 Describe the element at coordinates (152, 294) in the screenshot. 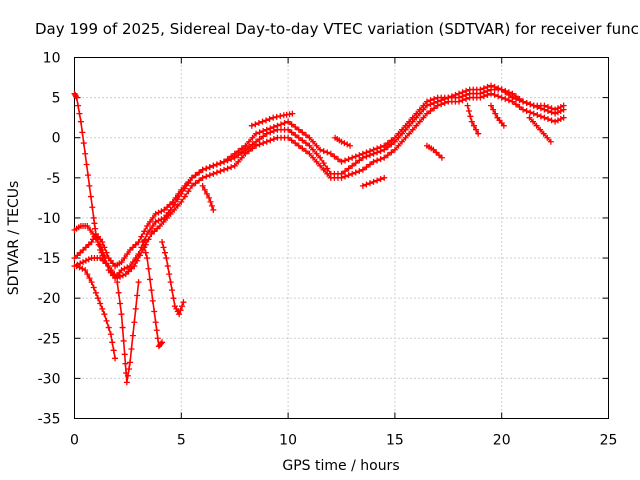

I see `series-drop-d` at that location.